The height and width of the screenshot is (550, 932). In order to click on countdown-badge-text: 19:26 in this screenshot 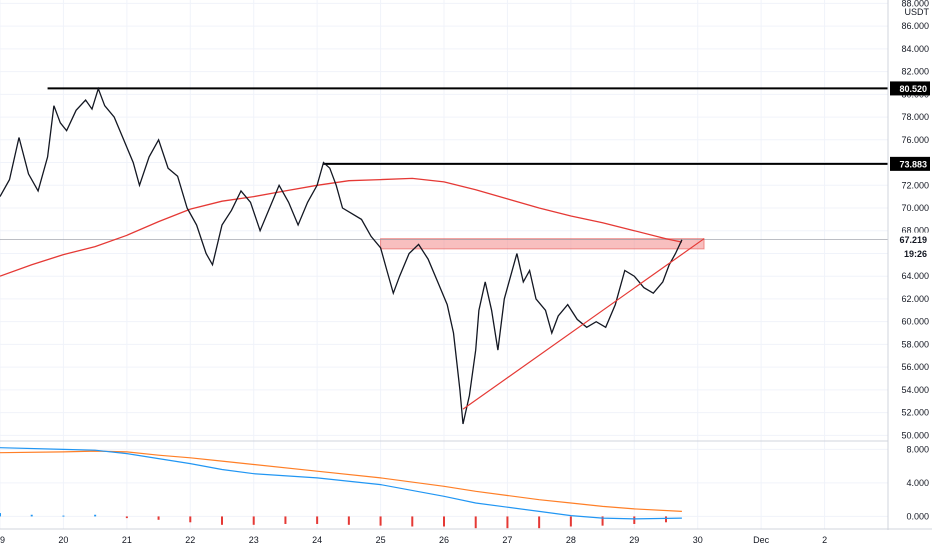, I will do `click(915, 254)`.